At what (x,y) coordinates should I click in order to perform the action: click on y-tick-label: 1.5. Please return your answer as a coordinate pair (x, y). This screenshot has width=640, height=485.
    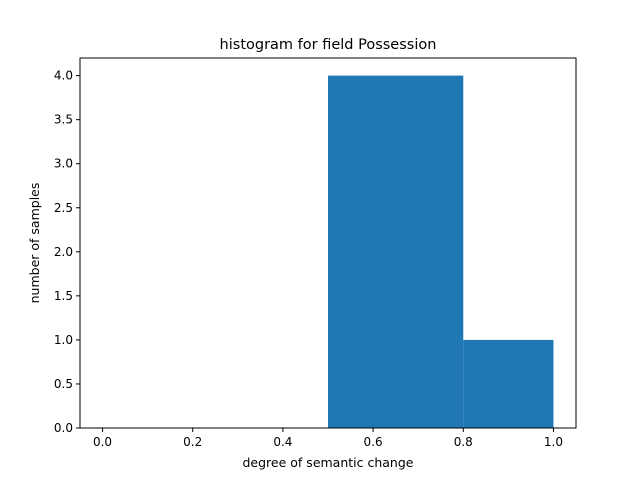
    Looking at the image, I should click on (63, 296).